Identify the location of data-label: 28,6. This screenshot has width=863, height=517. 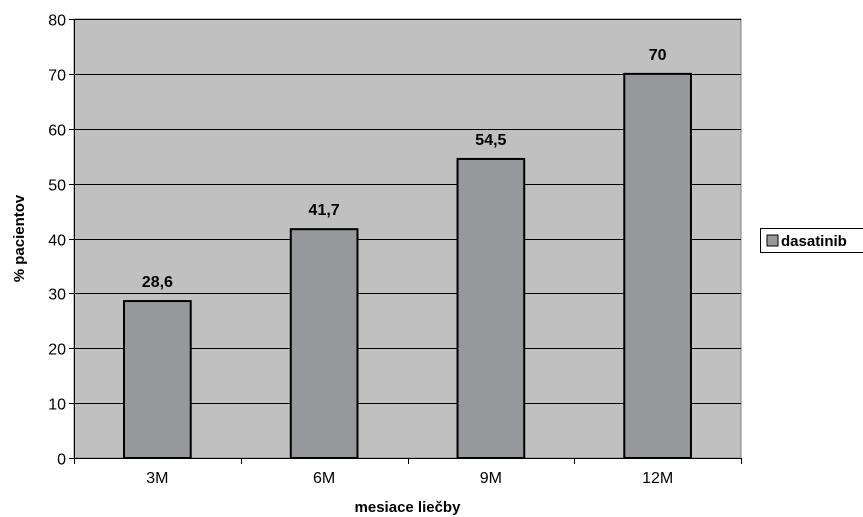
(157, 282).